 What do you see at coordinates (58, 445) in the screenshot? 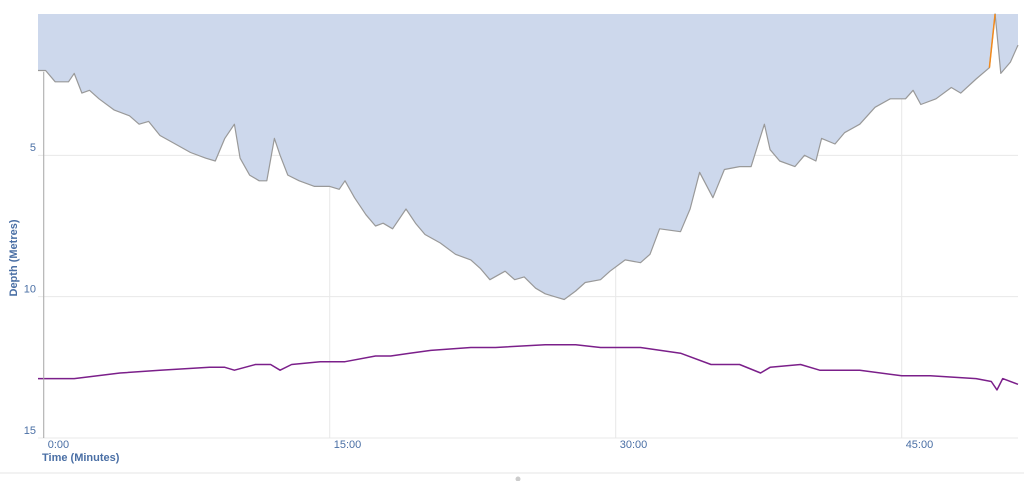
I see `x-tick-label: 0:00` at bounding box center [58, 445].